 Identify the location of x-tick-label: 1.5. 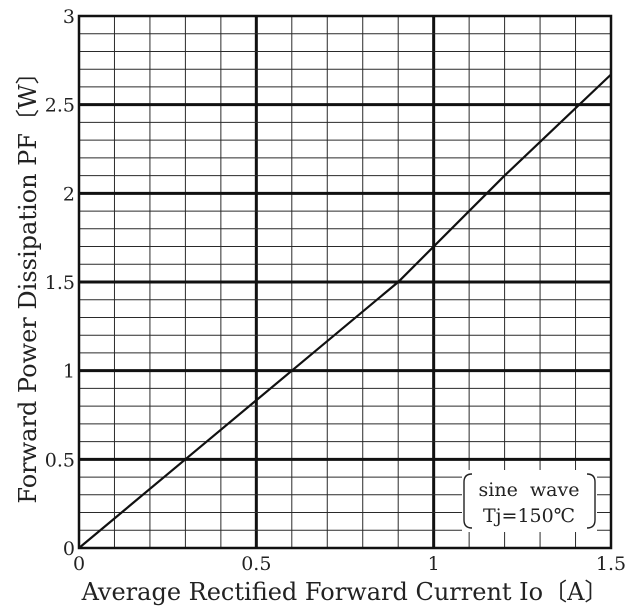
(611, 564).